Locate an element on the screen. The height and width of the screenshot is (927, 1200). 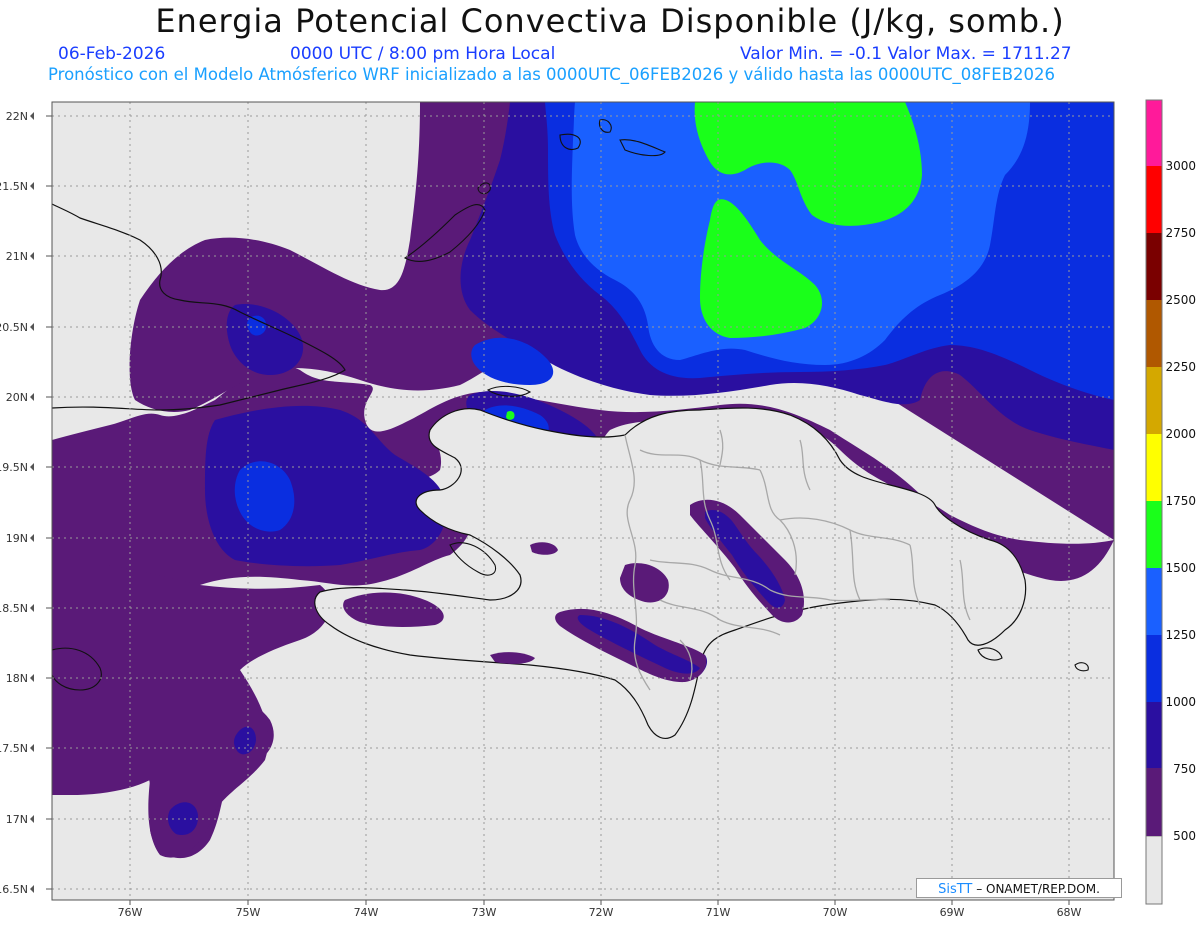
colorbar-label-1250: 1250 is located at coordinates (1180, 635).